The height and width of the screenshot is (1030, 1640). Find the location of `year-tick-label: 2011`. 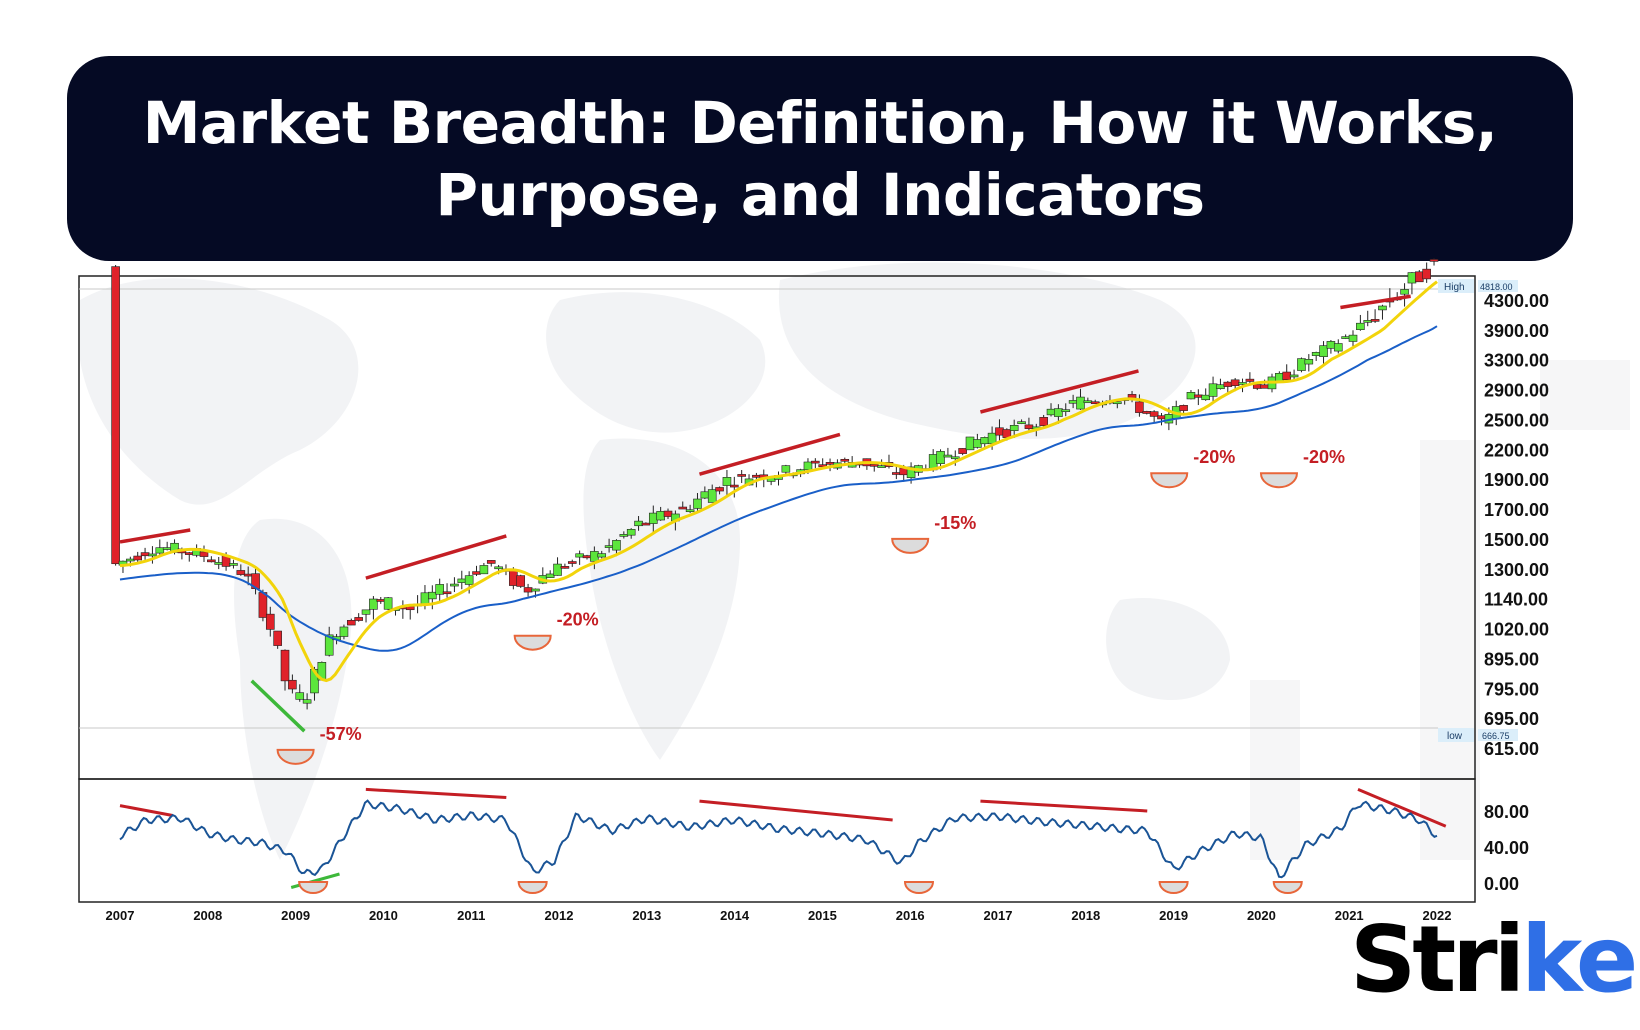

year-tick-label: 2011 is located at coordinates (471, 915).